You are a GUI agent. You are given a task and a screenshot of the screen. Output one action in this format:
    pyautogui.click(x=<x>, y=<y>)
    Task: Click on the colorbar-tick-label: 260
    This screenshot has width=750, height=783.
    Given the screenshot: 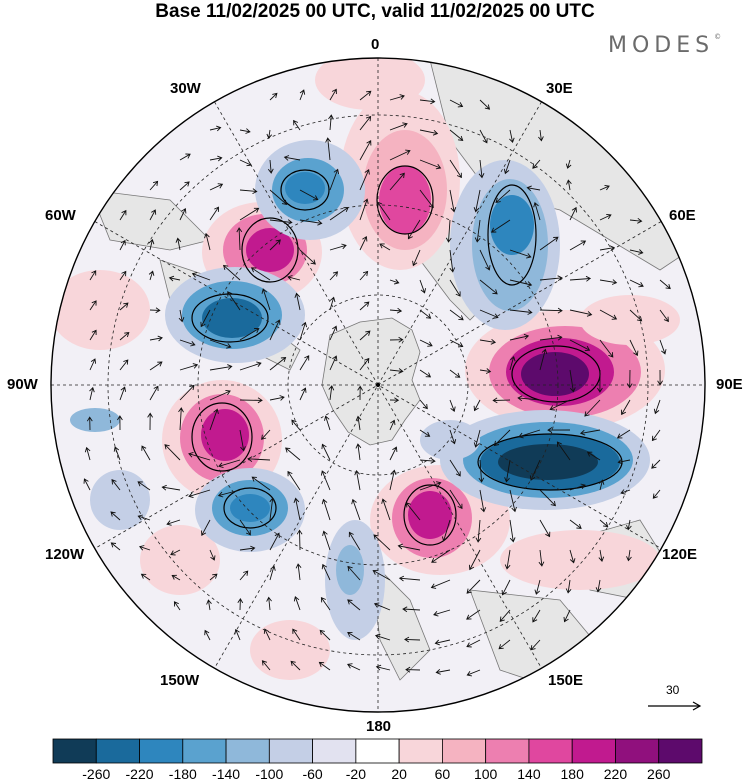 What is the action you would take?
    pyautogui.click(x=659, y=774)
    